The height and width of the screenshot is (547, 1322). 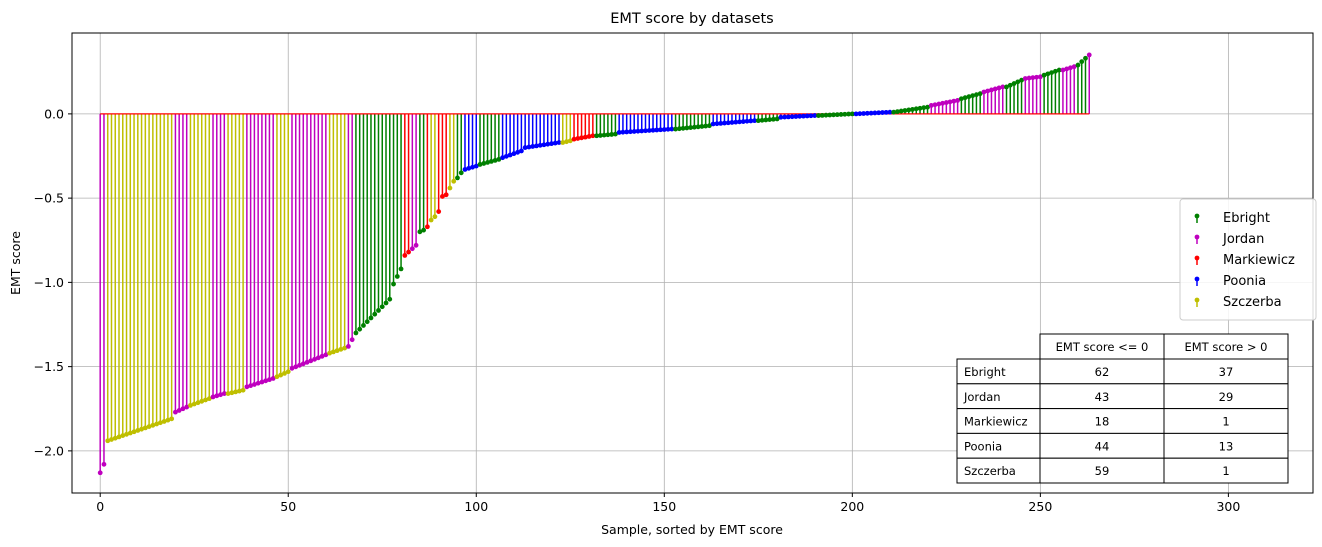 What do you see at coordinates (100, 506) in the screenshot?
I see `x-tick-label: 0` at bounding box center [100, 506].